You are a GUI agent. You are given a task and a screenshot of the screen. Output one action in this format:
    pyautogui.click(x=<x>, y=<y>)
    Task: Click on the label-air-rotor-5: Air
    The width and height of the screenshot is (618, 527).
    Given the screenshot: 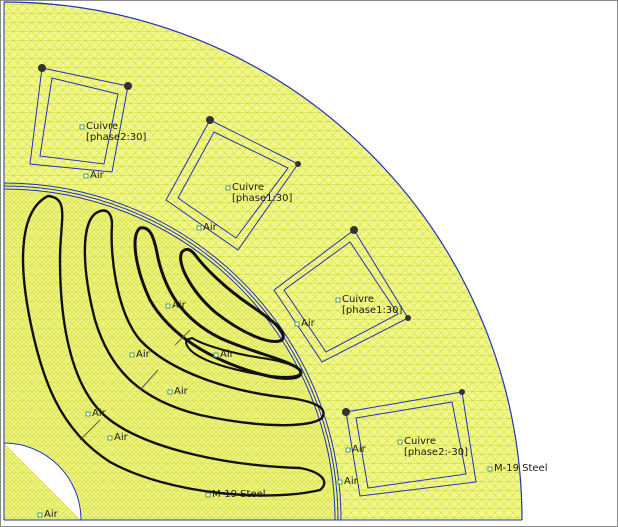 What is the action you would take?
    pyautogui.click(x=96, y=413)
    